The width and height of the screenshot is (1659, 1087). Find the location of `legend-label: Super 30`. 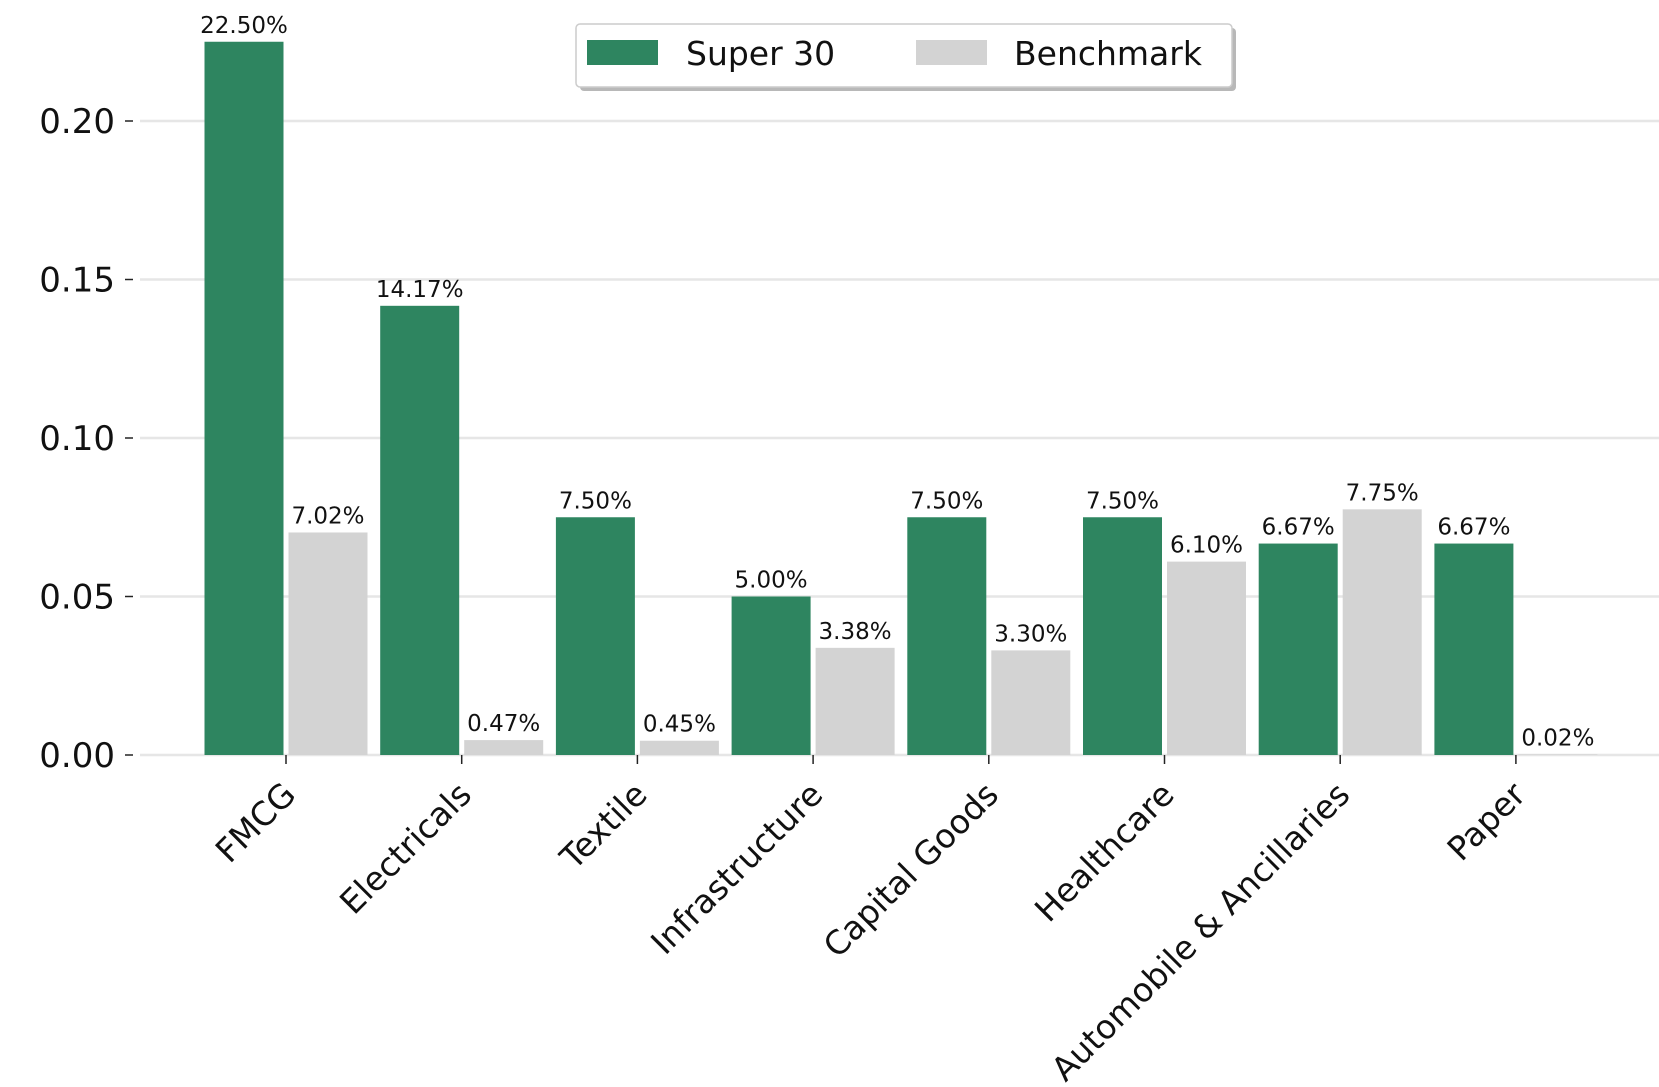

legend-label: Super 30 is located at coordinates (760, 53).